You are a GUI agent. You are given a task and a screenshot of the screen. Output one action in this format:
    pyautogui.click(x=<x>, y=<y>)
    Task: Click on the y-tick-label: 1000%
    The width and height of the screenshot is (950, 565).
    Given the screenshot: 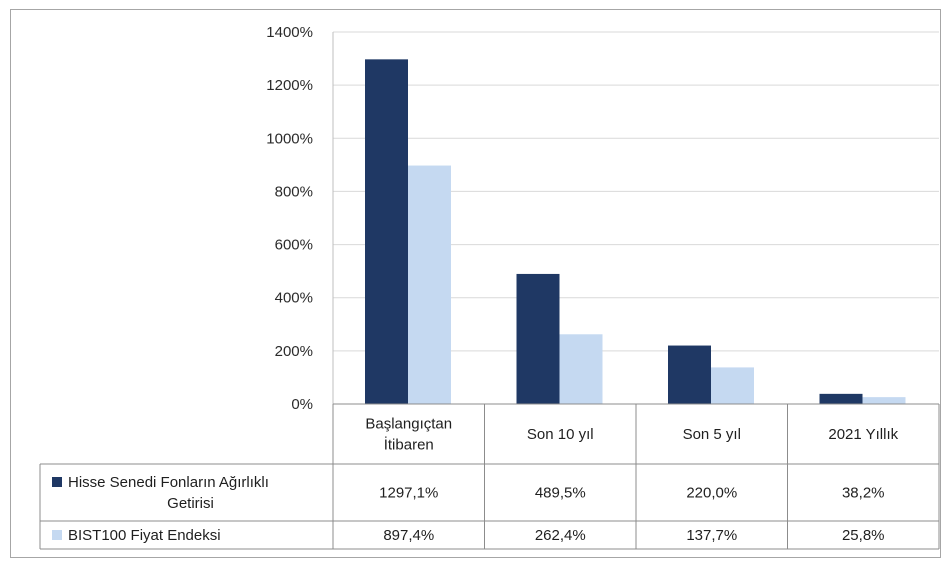 What is the action you would take?
    pyautogui.click(x=289, y=138)
    